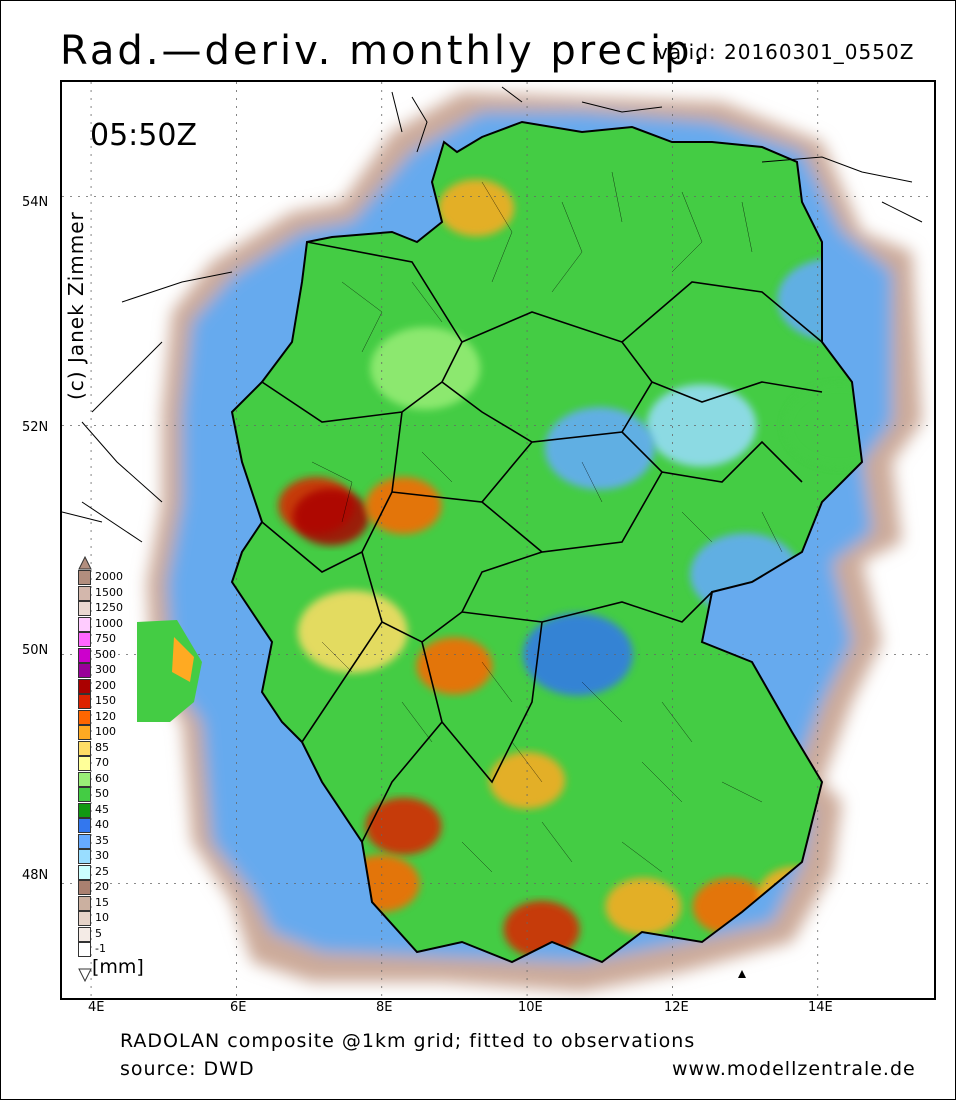 The height and width of the screenshot is (1100, 956). What do you see at coordinates (105, 700) in the screenshot?
I see `legend-label: 150` at bounding box center [105, 700].